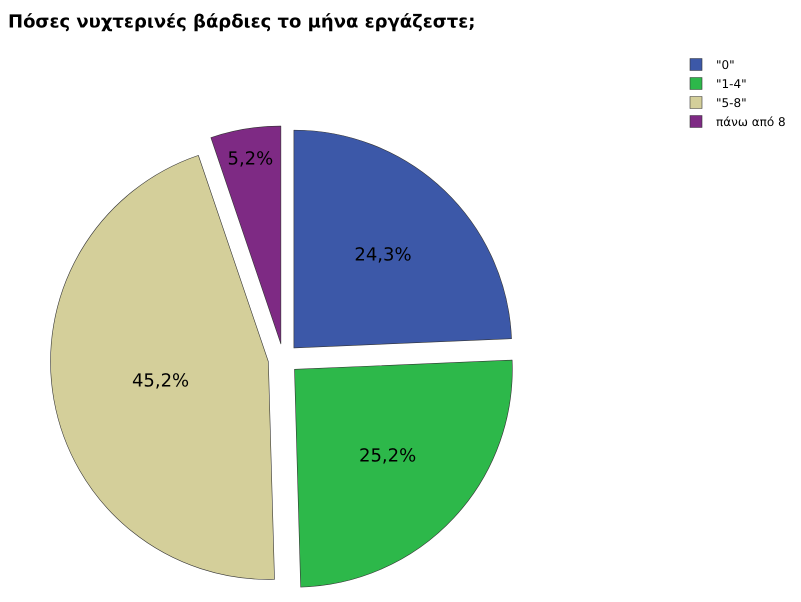 Image resolution: width=801 pixels, height=602 pixels. What do you see at coordinates (161, 381) in the screenshot?
I see `data-label: 45,2%` at bounding box center [161, 381].